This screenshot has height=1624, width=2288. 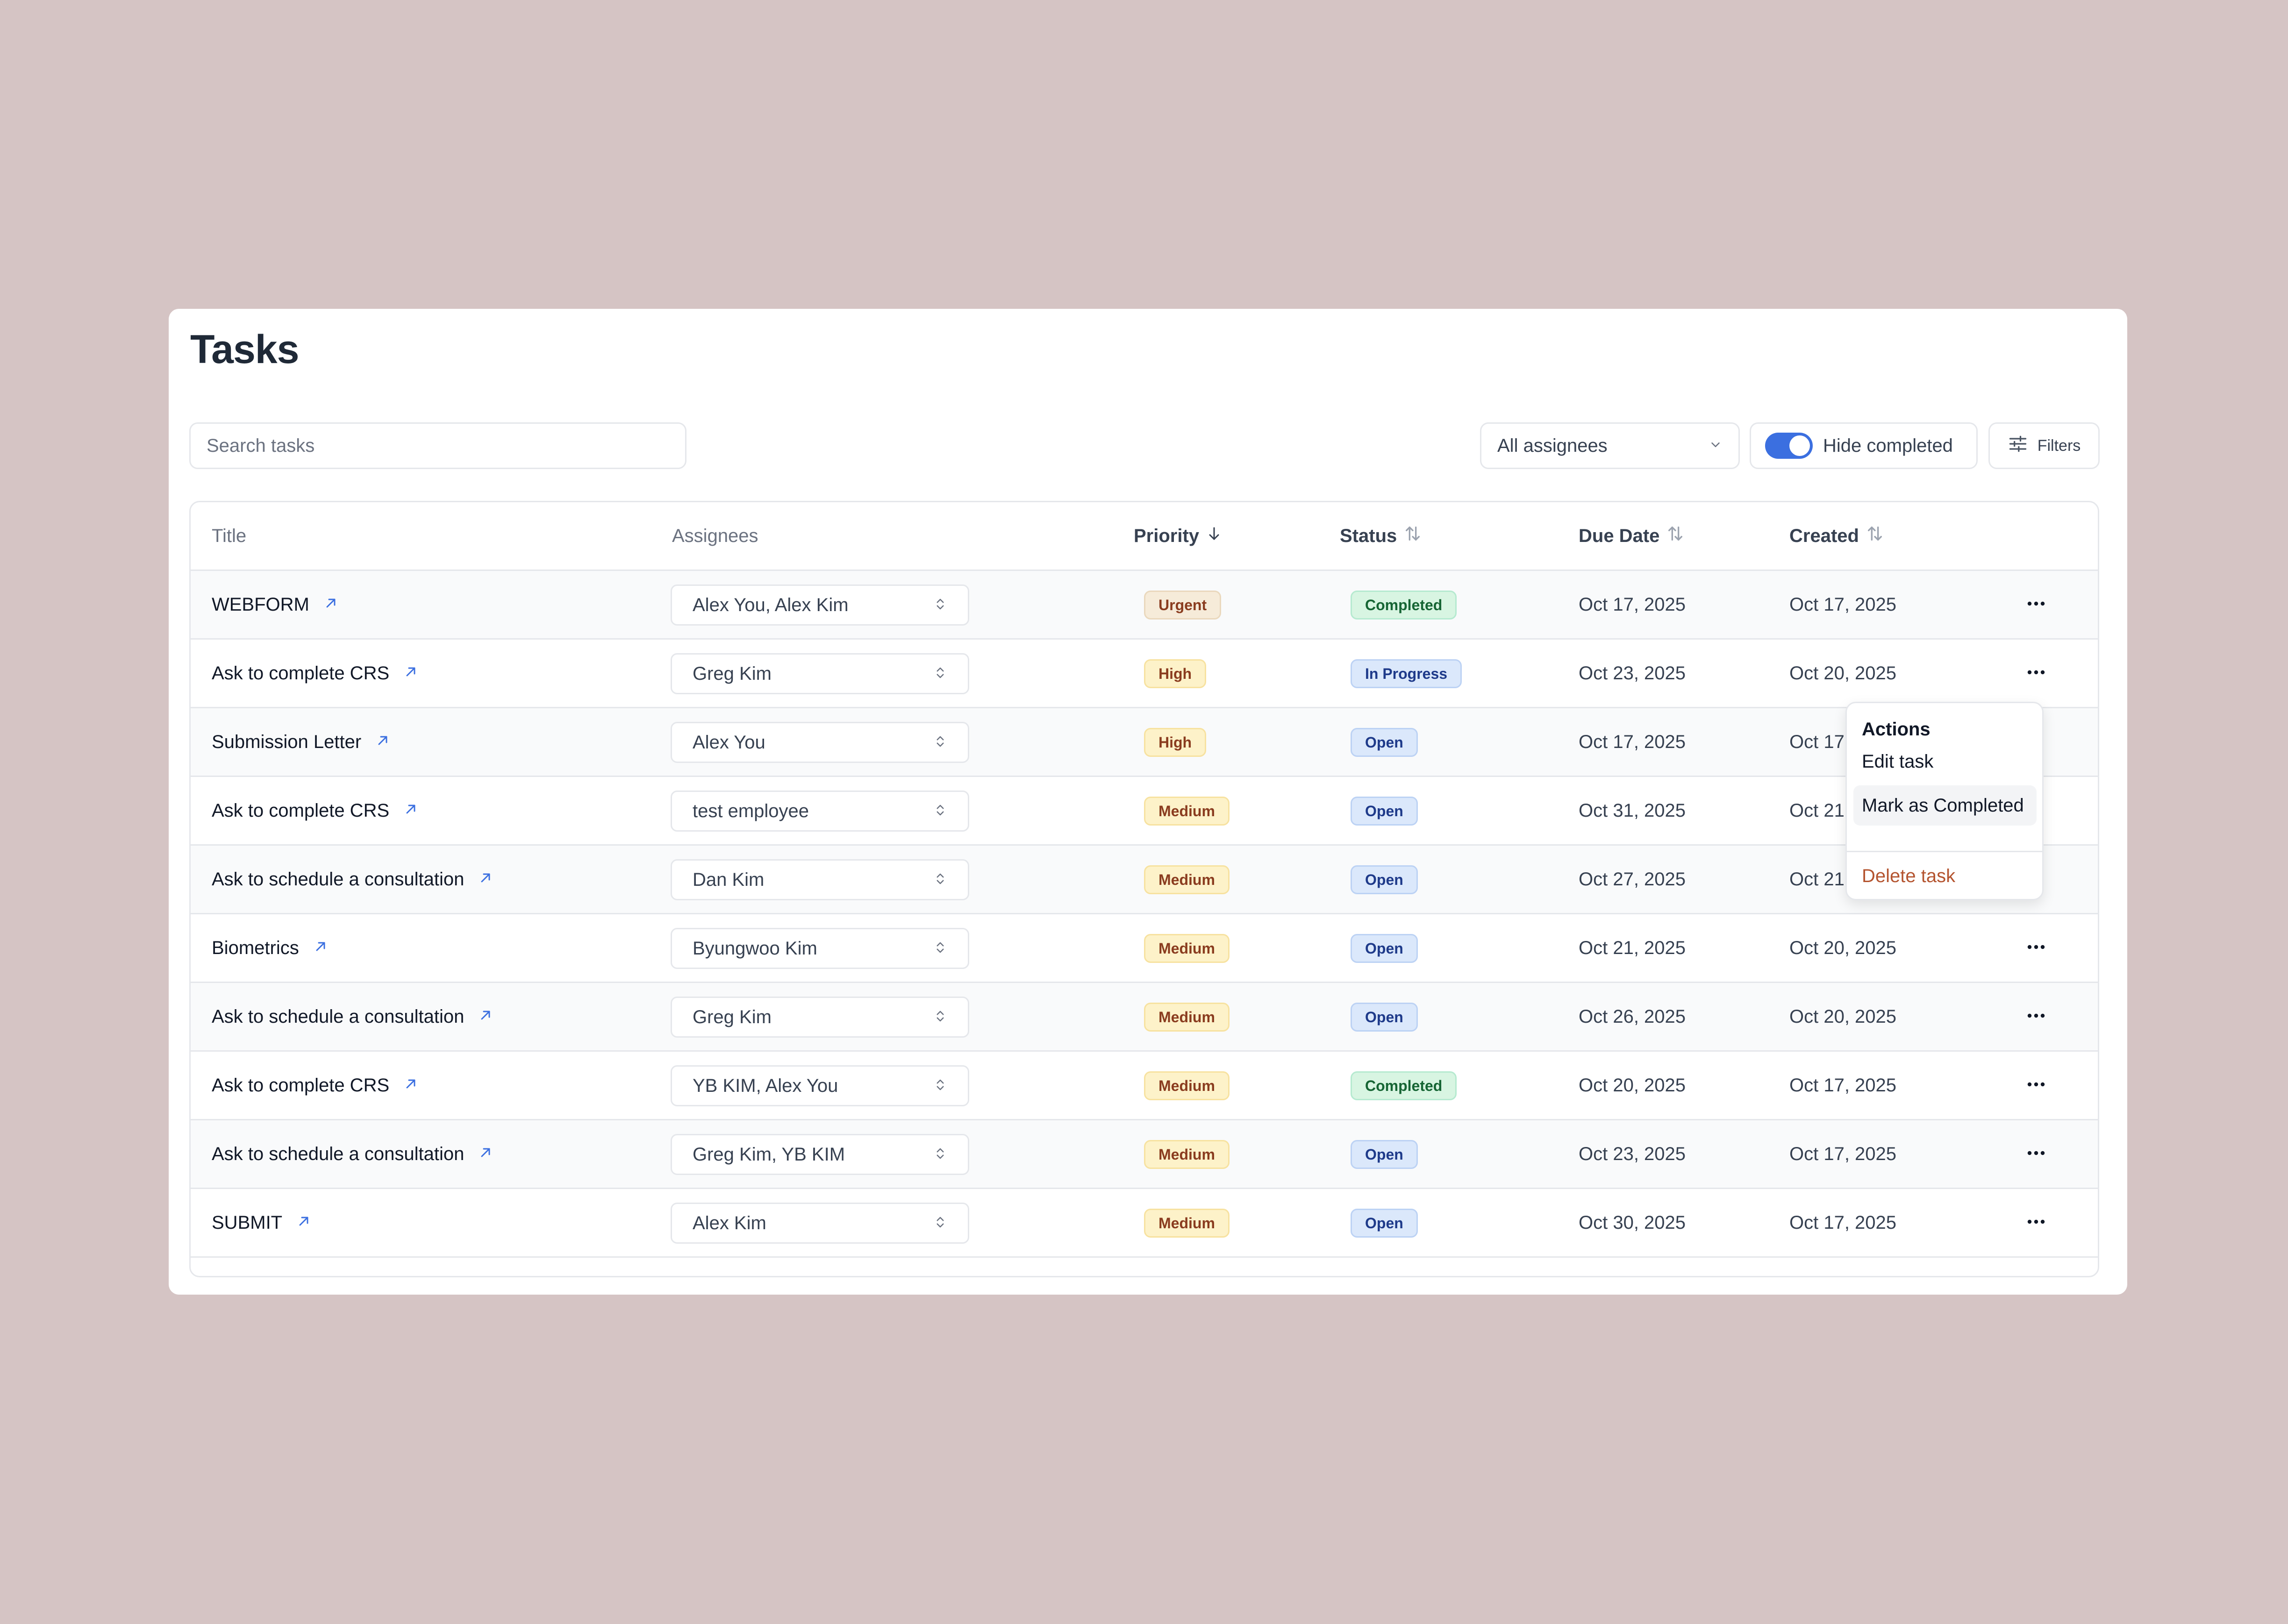 I want to click on priority-badge: High, so click(x=1175, y=673).